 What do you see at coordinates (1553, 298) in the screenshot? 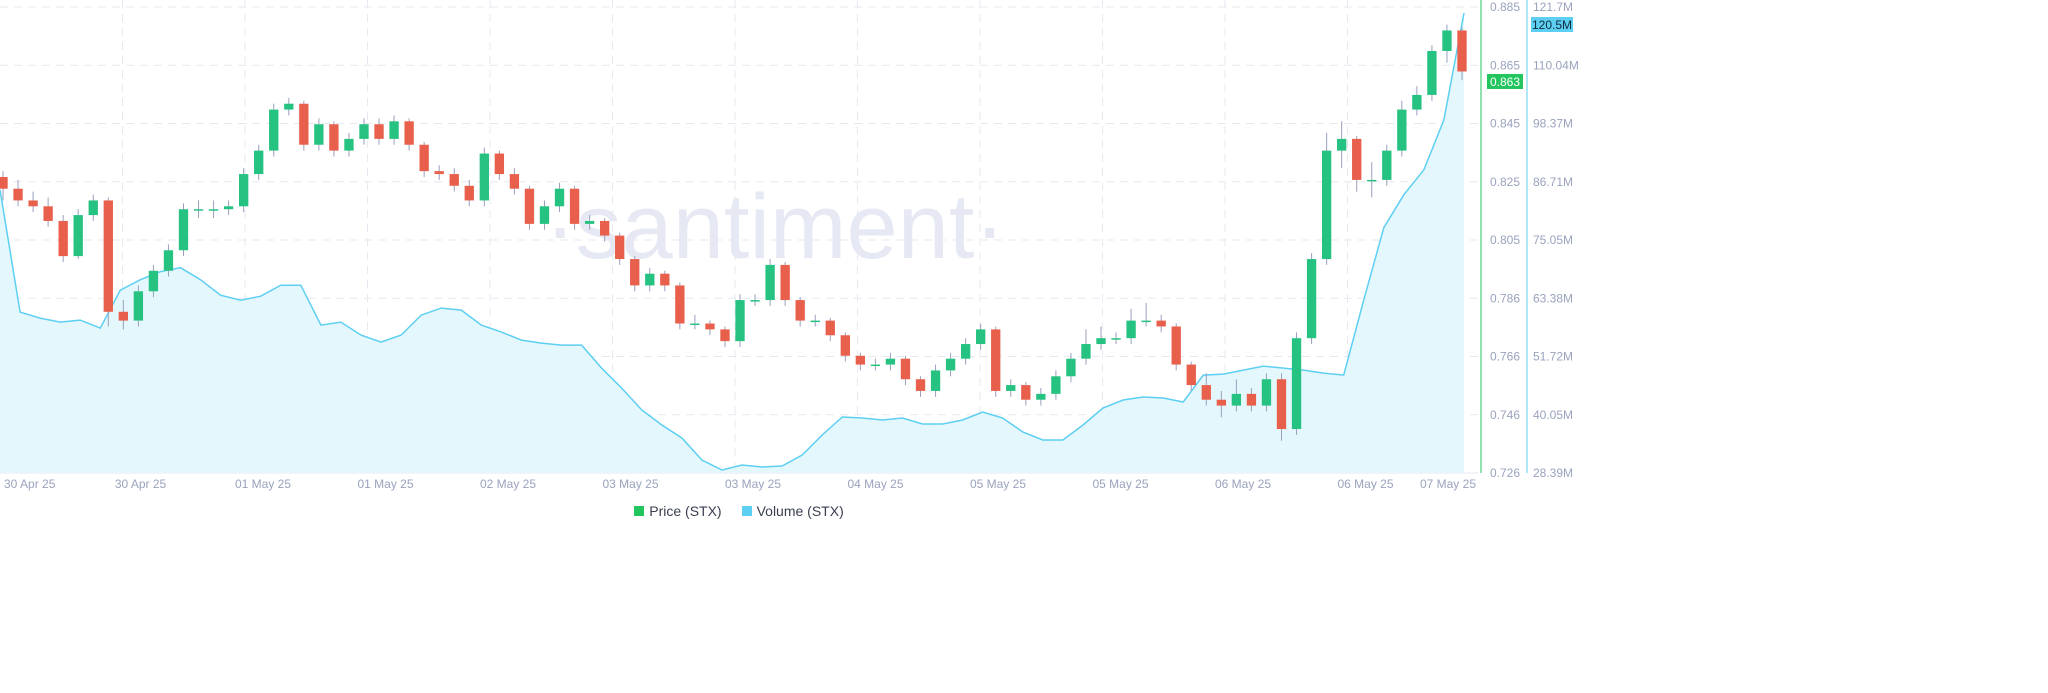
I see `volume-tick-label: 63.38M` at bounding box center [1553, 298].